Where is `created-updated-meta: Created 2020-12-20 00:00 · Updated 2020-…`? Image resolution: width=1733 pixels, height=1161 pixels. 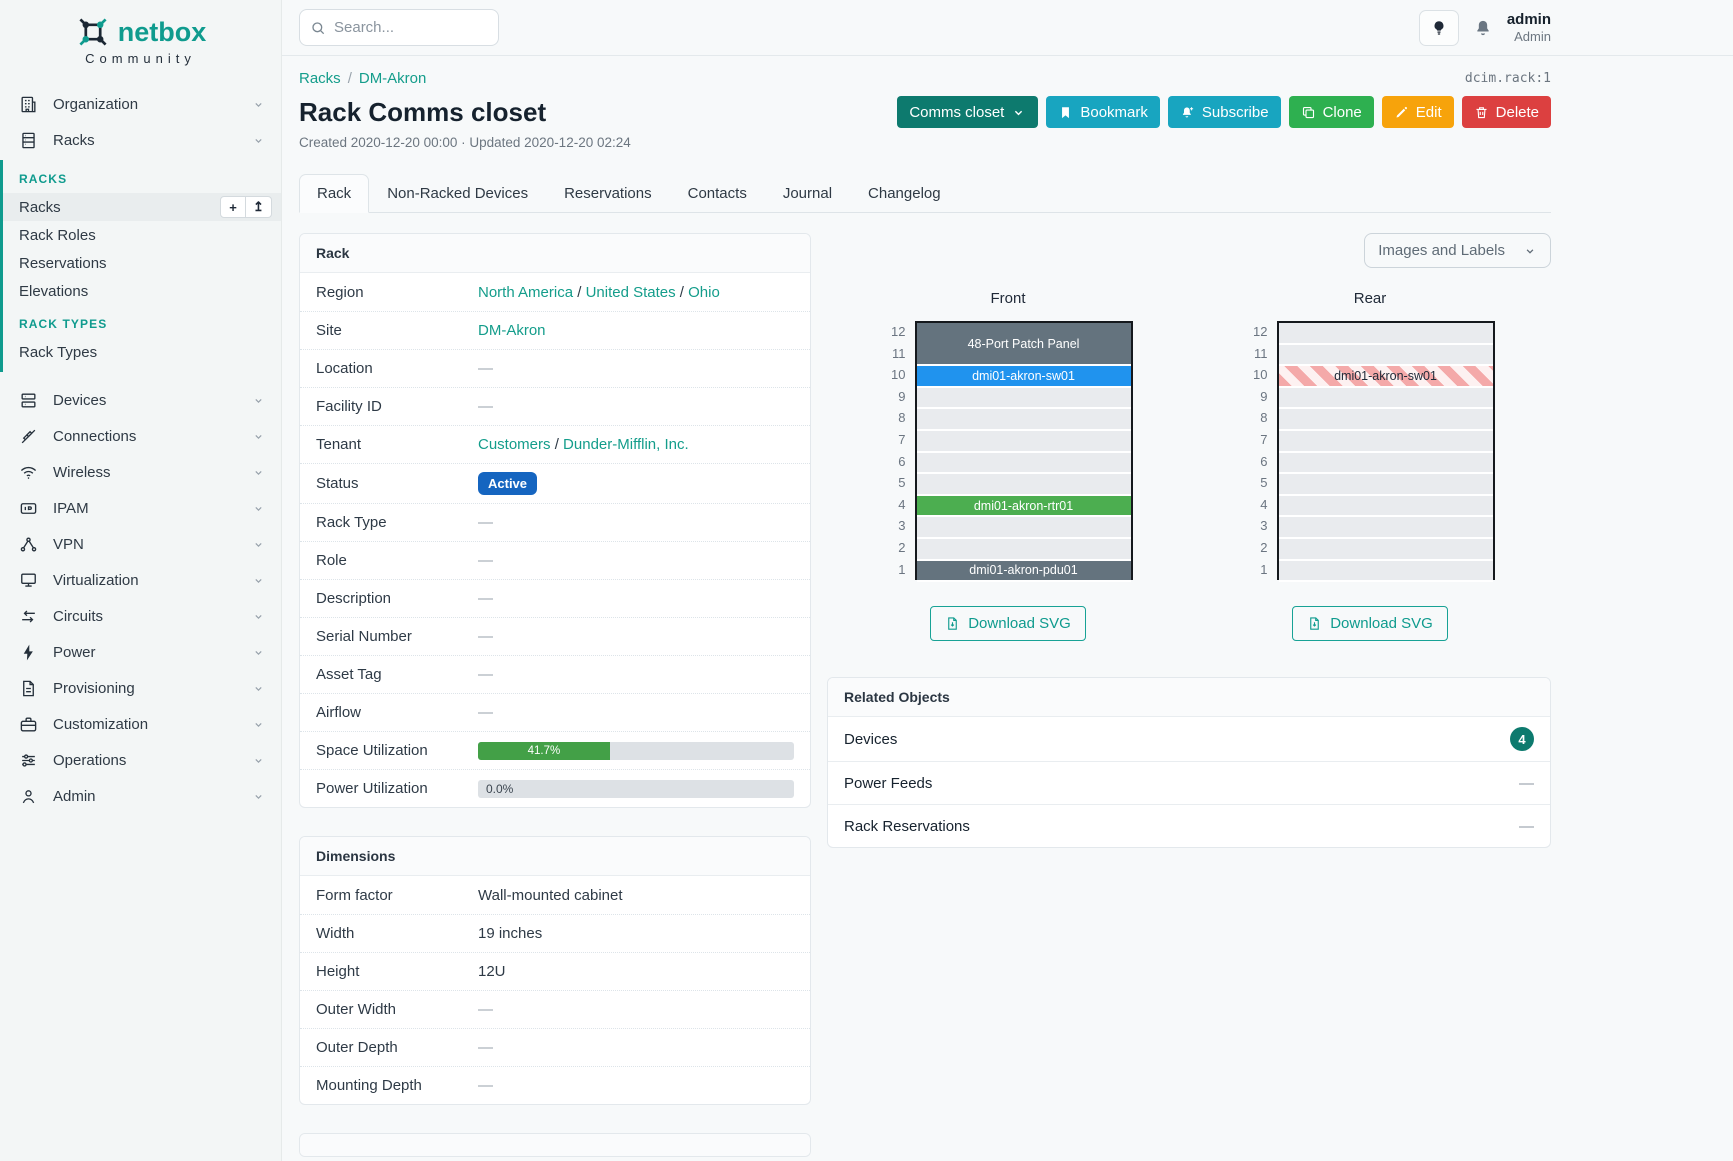
created-updated-meta: Created 2020-12-20 00:00 · Updated 2020-… is located at coordinates (465, 142).